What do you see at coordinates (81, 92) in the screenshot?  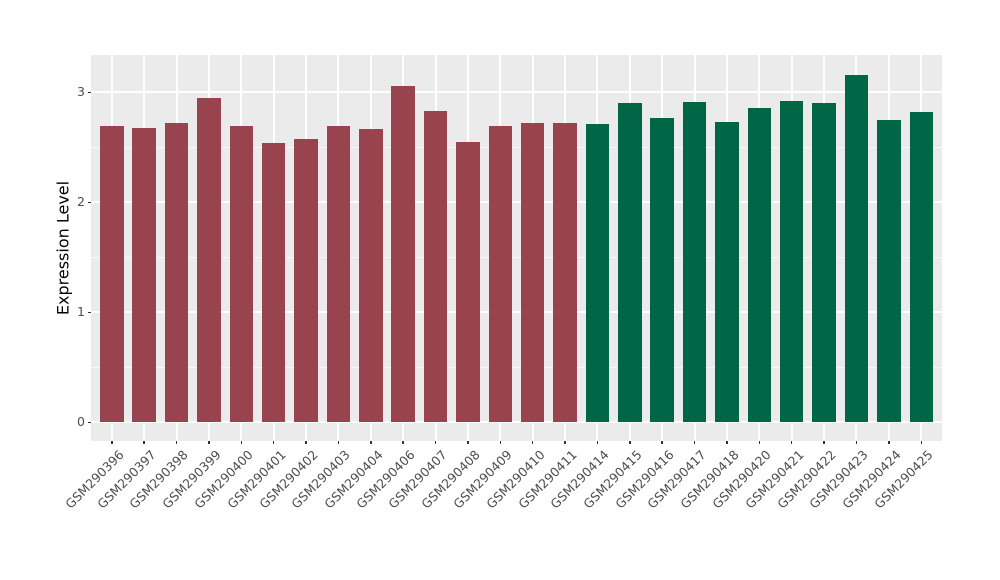 I see `y-tick-label: 3` at bounding box center [81, 92].